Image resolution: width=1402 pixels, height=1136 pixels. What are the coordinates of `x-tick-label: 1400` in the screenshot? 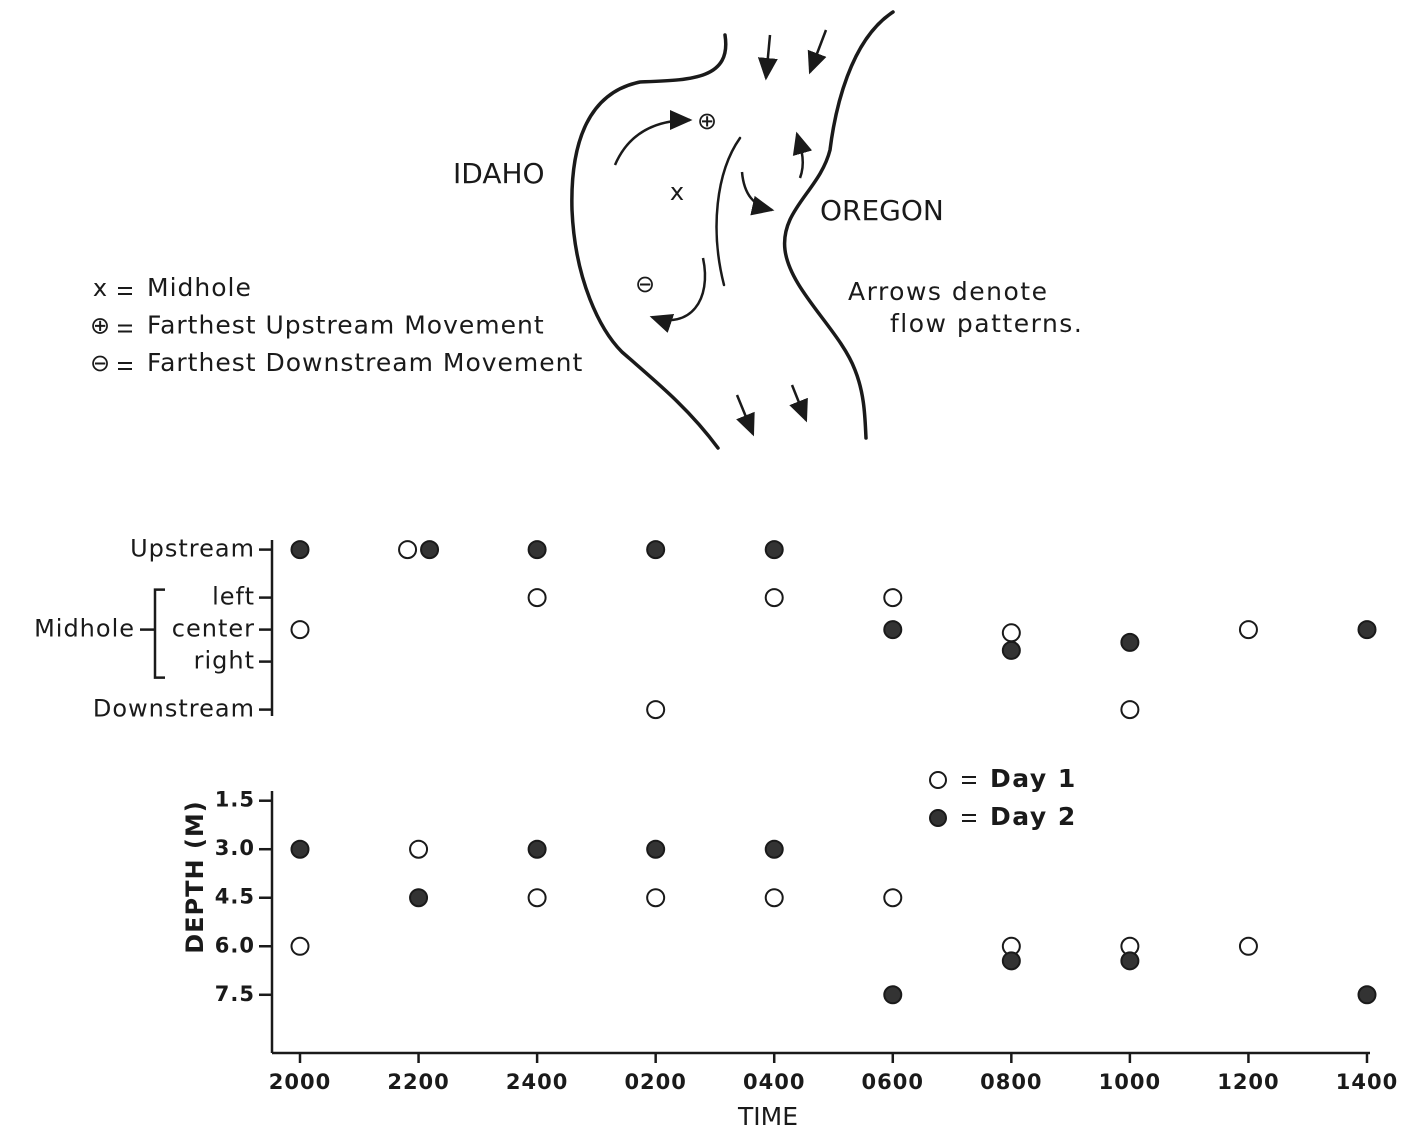 It's located at (1367, 1082).